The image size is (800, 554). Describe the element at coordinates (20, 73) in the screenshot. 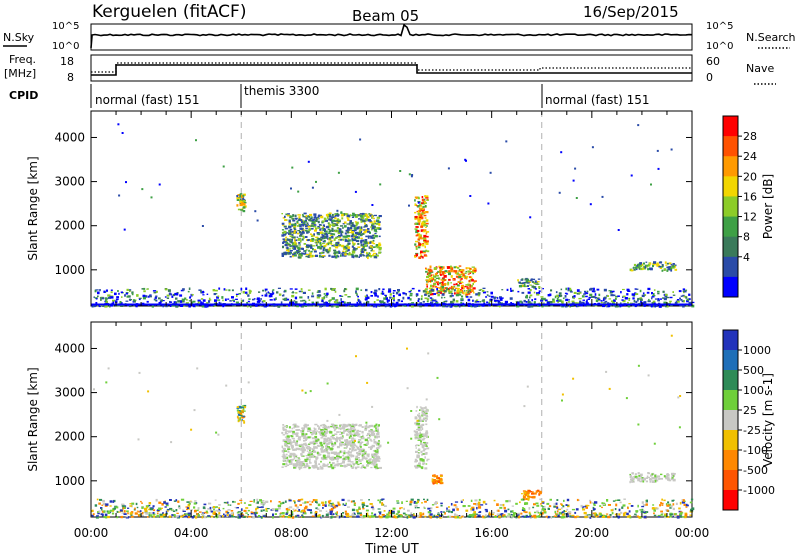

I see `freq-unit: [MHz]` at that location.